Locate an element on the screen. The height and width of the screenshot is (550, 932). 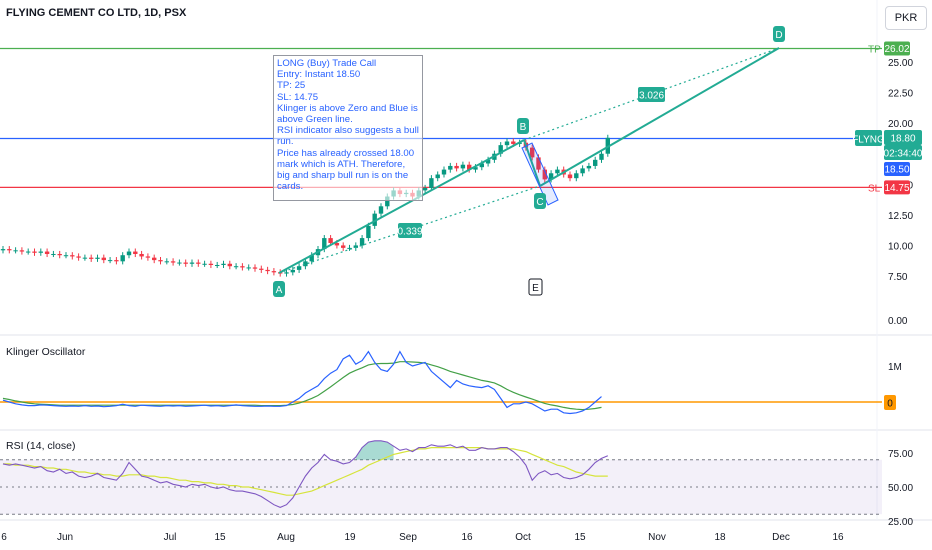
time-tick-label: Sep is located at coordinates (408, 537).